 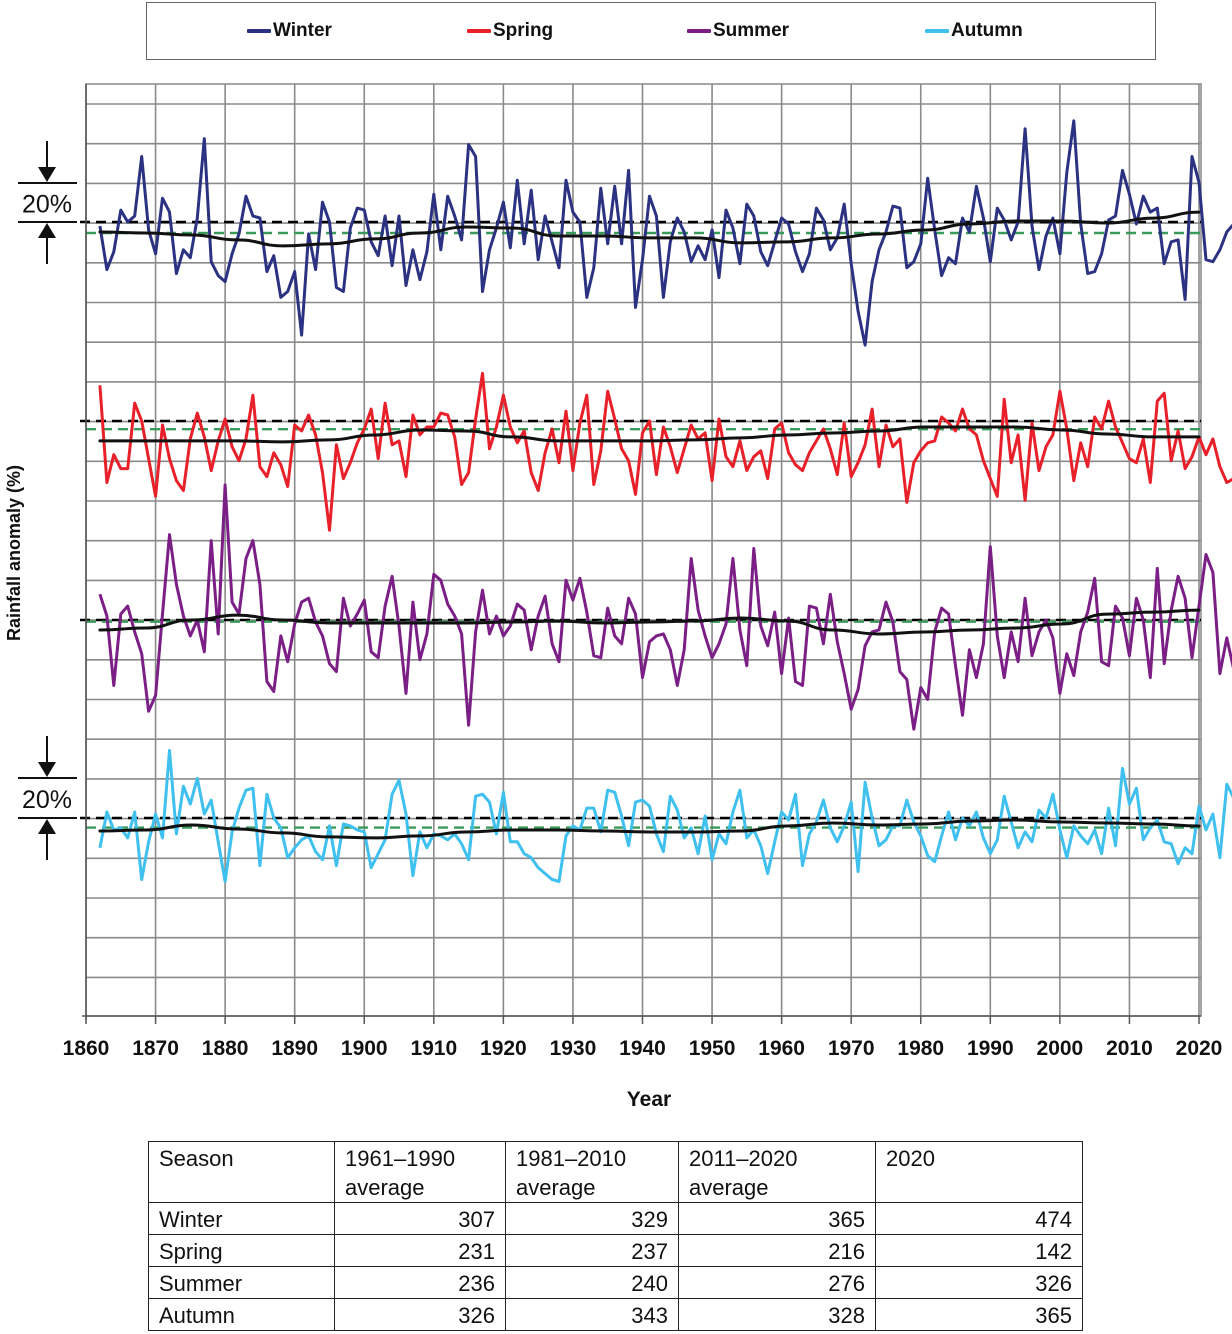 I want to click on x-tick-label: 1890, so click(x=294, y=1048).